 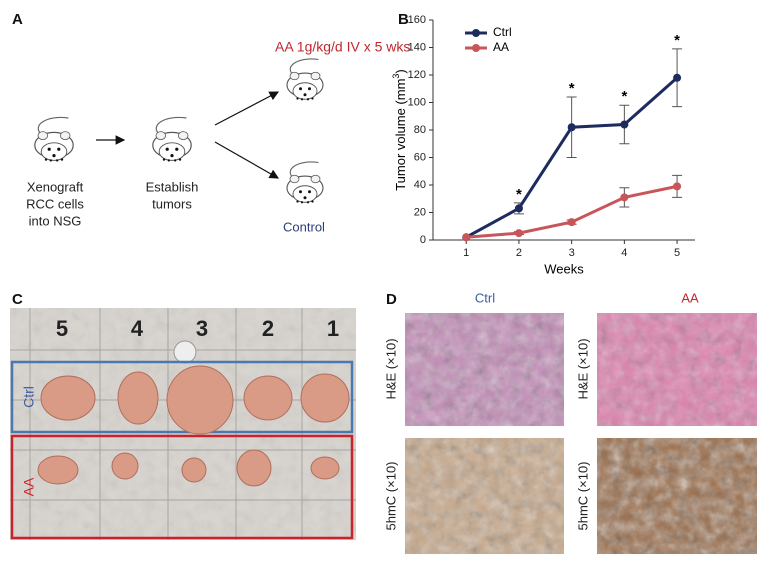 What do you see at coordinates (55, 203) in the screenshot?
I see `step-label: RCC cells` at bounding box center [55, 203].